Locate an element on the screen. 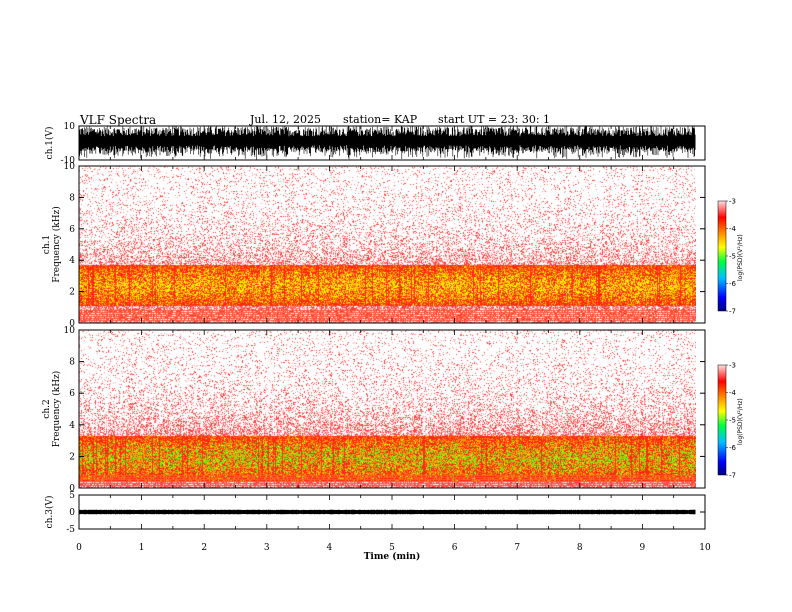  y-tick-label: -5 is located at coordinates (70, 530).